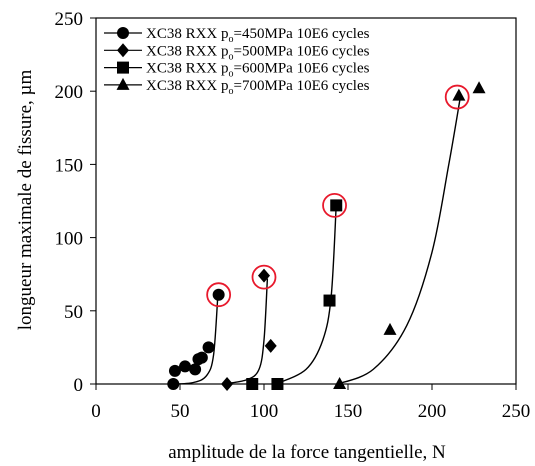 The height and width of the screenshot is (466, 535). Describe the element at coordinates (180, 411) in the screenshot. I see `x-tick-label: 50` at that location.